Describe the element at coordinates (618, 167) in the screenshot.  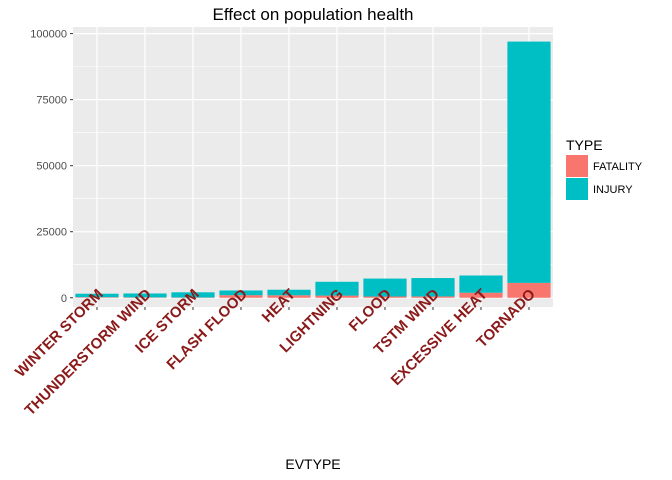
I see `legend-label: FATALITY` at that location.